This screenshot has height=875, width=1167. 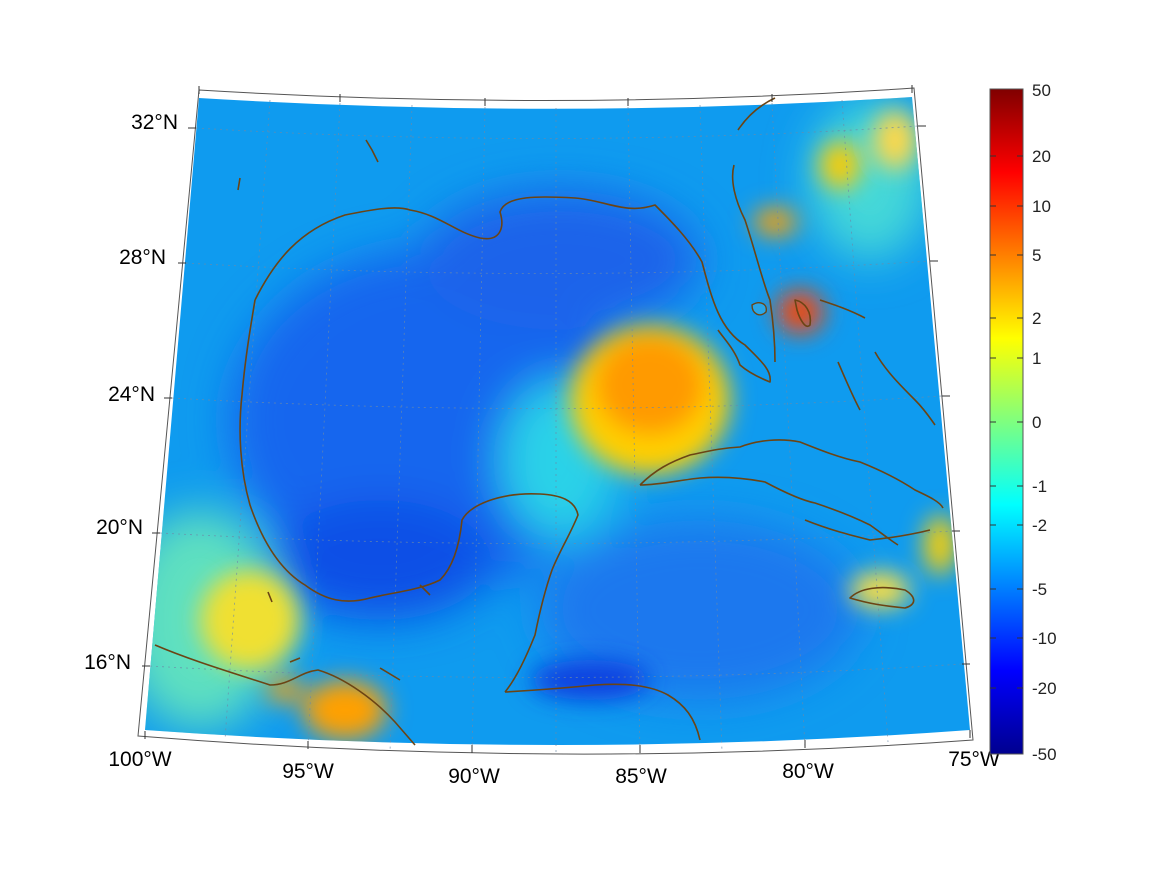 I want to click on lat-label-16n: 16°N, so click(x=107, y=662).